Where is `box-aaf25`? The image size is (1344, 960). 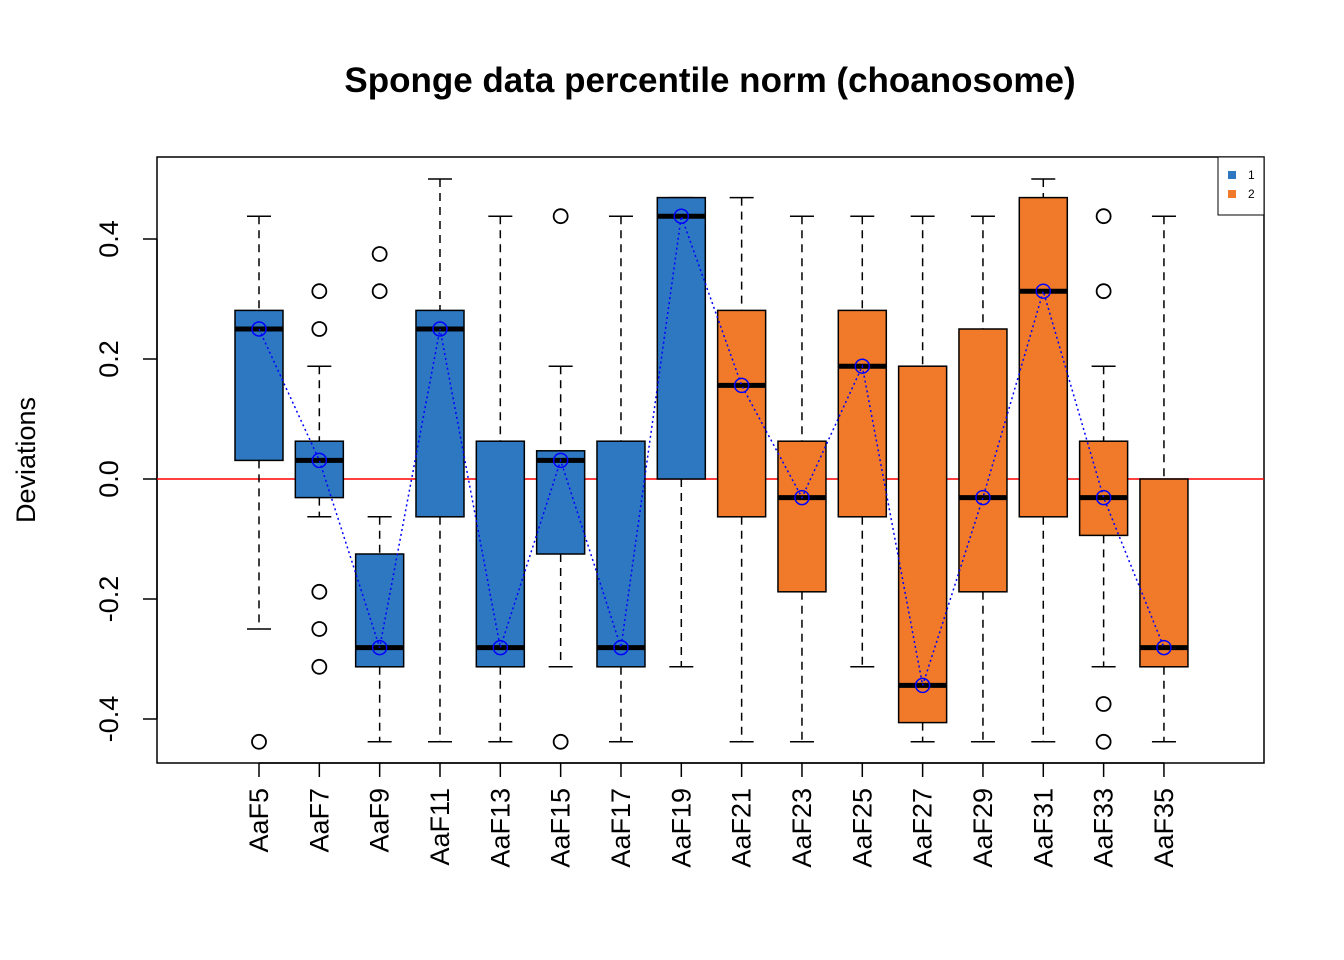 box-aaf25 is located at coordinates (862, 441).